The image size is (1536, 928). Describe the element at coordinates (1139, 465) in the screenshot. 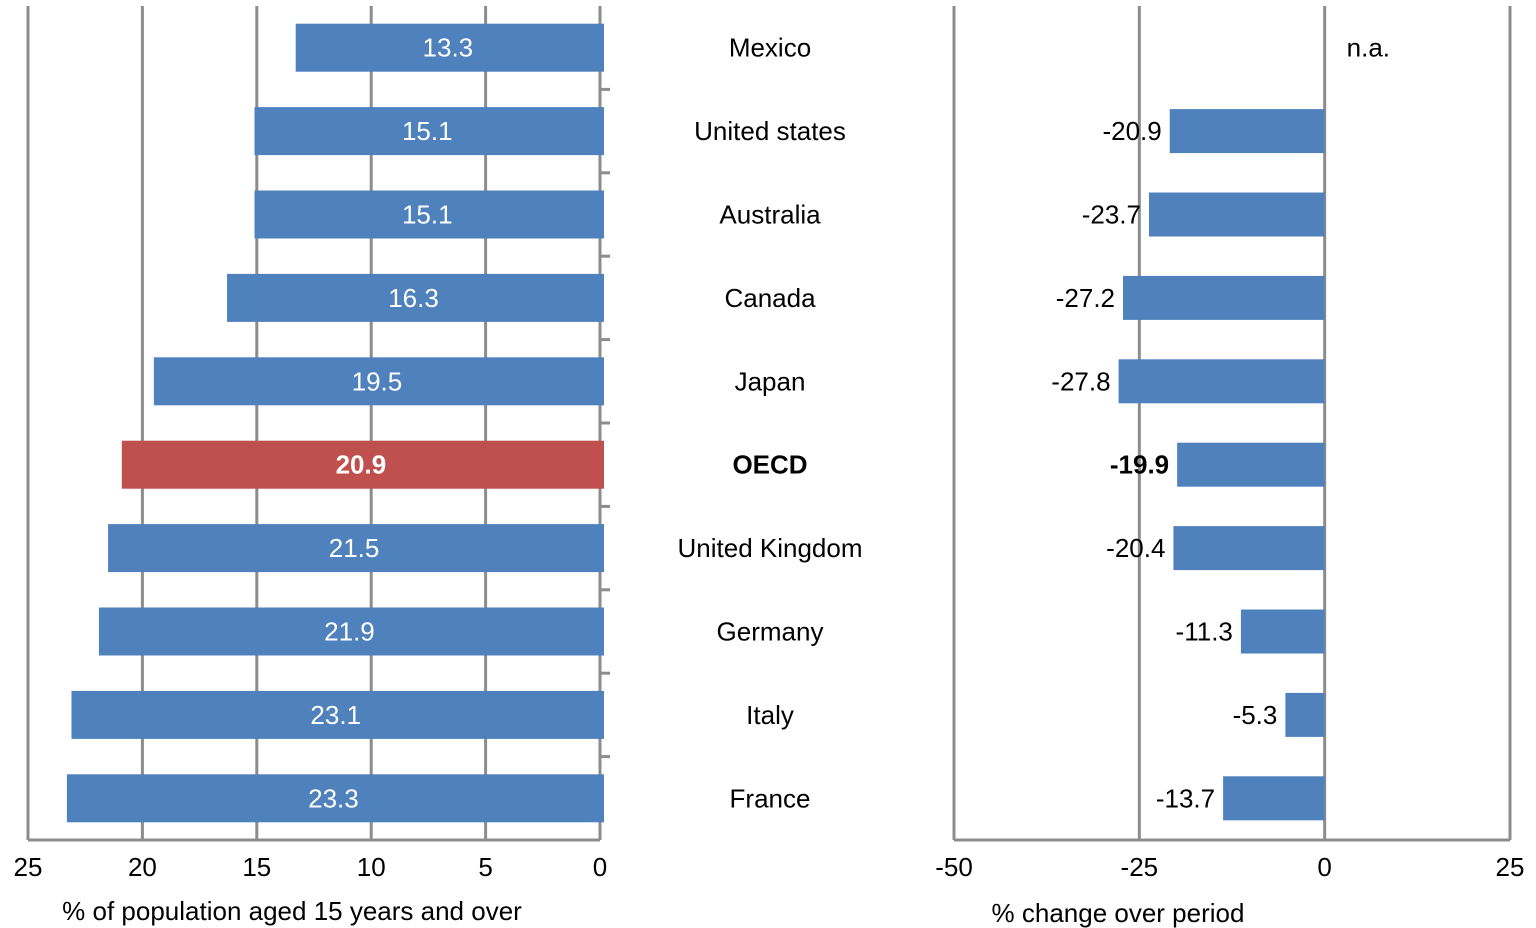

I see `right-bar-data-label: -19.9` at that location.